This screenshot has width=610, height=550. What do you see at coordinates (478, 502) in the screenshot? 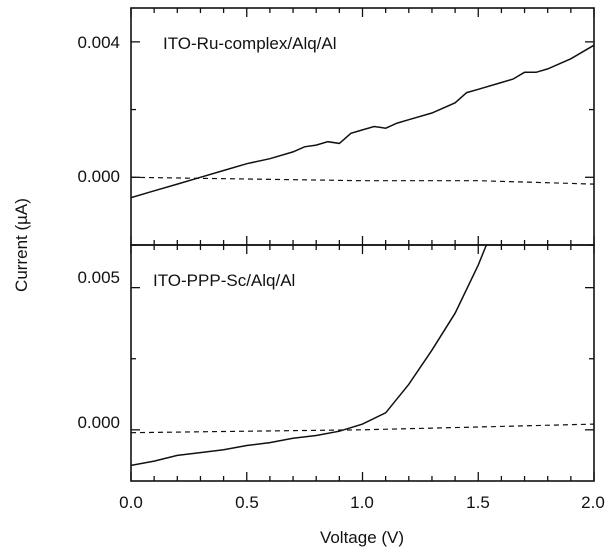
I see `xtick-label-3: 1.5` at bounding box center [478, 502].